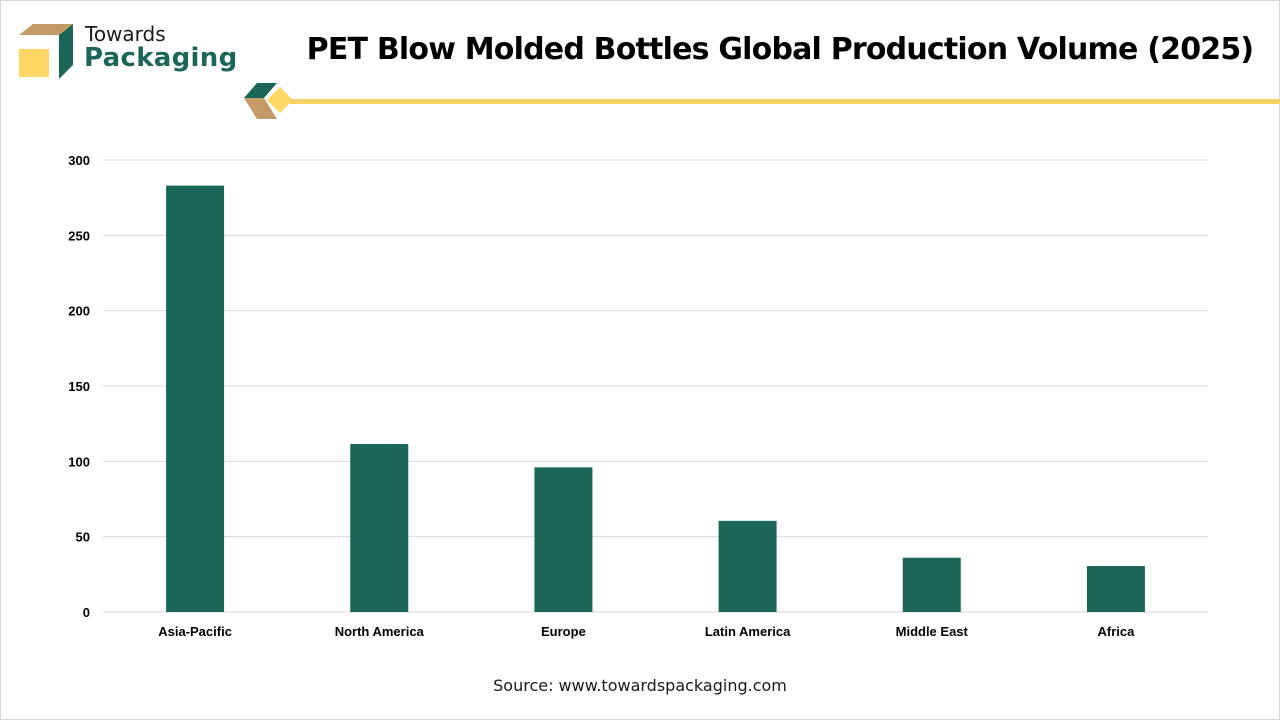 This screenshot has height=720, width=1280. What do you see at coordinates (931, 584) in the screenshot?
I see `bar-middle-east` at bounding box center [931, 584].